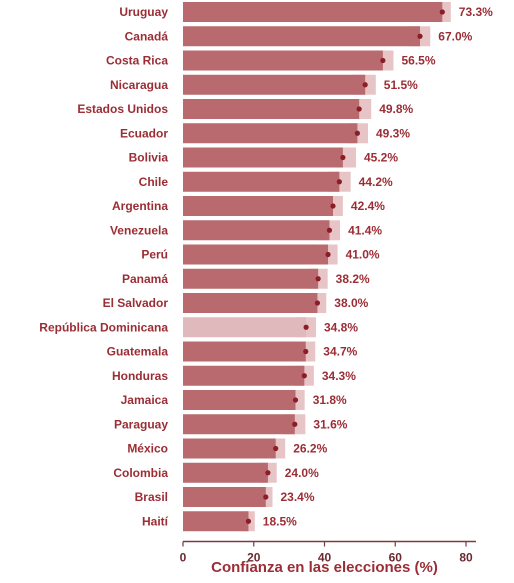 The width and height of the screenshot is (514, 583). I want to click on value-label: 18.5%, so click(280, 521).